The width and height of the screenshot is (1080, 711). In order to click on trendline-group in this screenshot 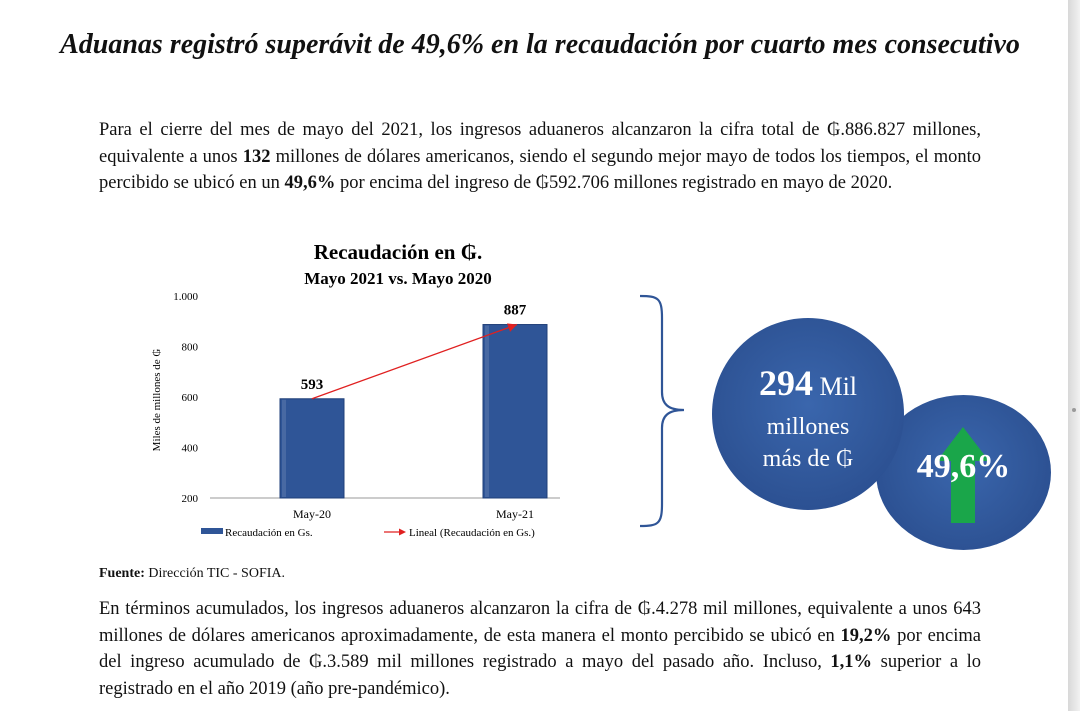, I will do `click(414, 361)`.